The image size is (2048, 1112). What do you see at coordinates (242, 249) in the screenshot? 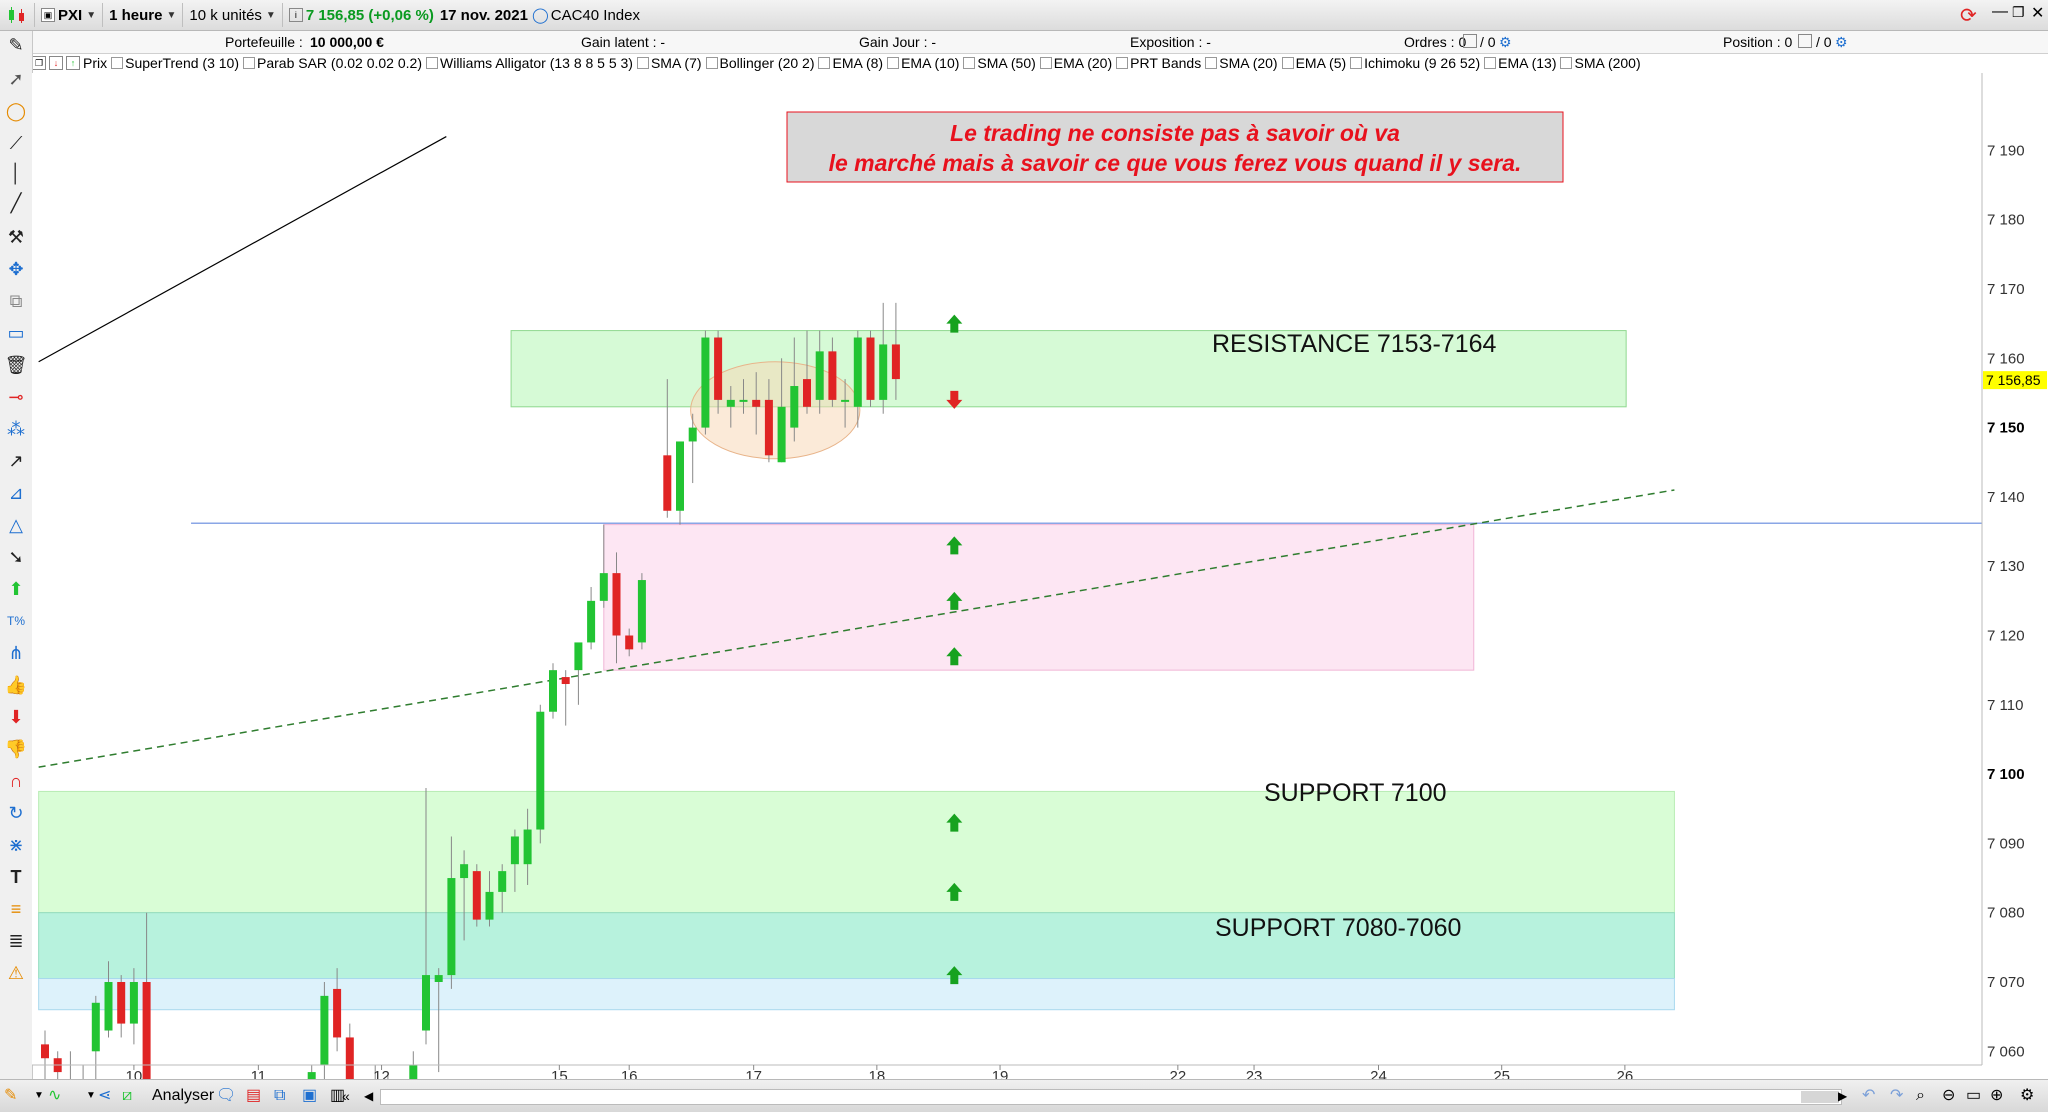
I see `black-trendline` at bounding box center [242, 249].